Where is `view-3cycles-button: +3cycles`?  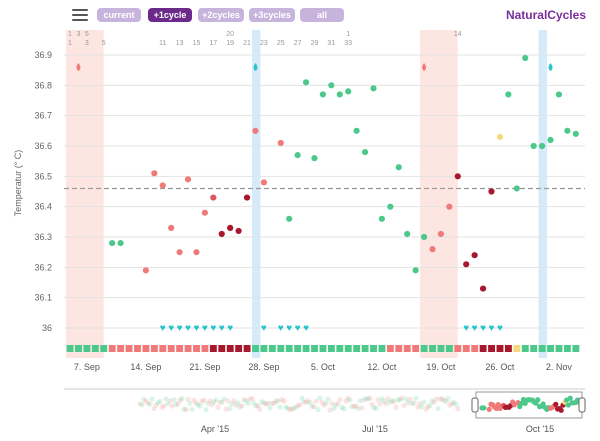
view-3cycles-button: +3cycles is located at coordinates (272, 15).